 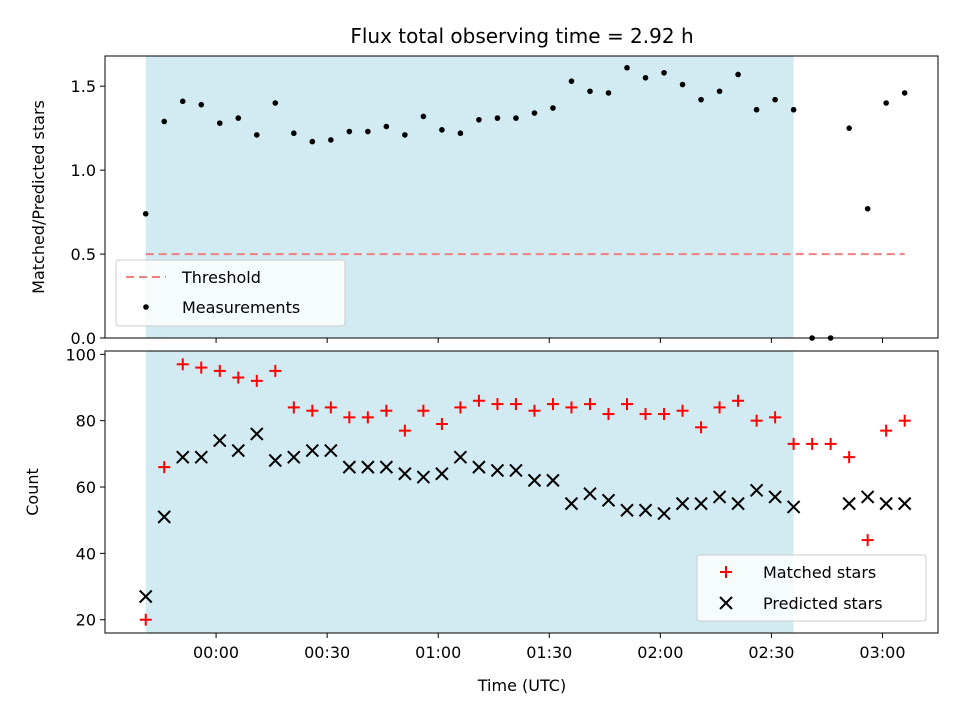 I want to click on time-x-ticks: 00:00 00:30 01:00 01:30 02:00 02:30 03:00, so click(x=549, y=647).